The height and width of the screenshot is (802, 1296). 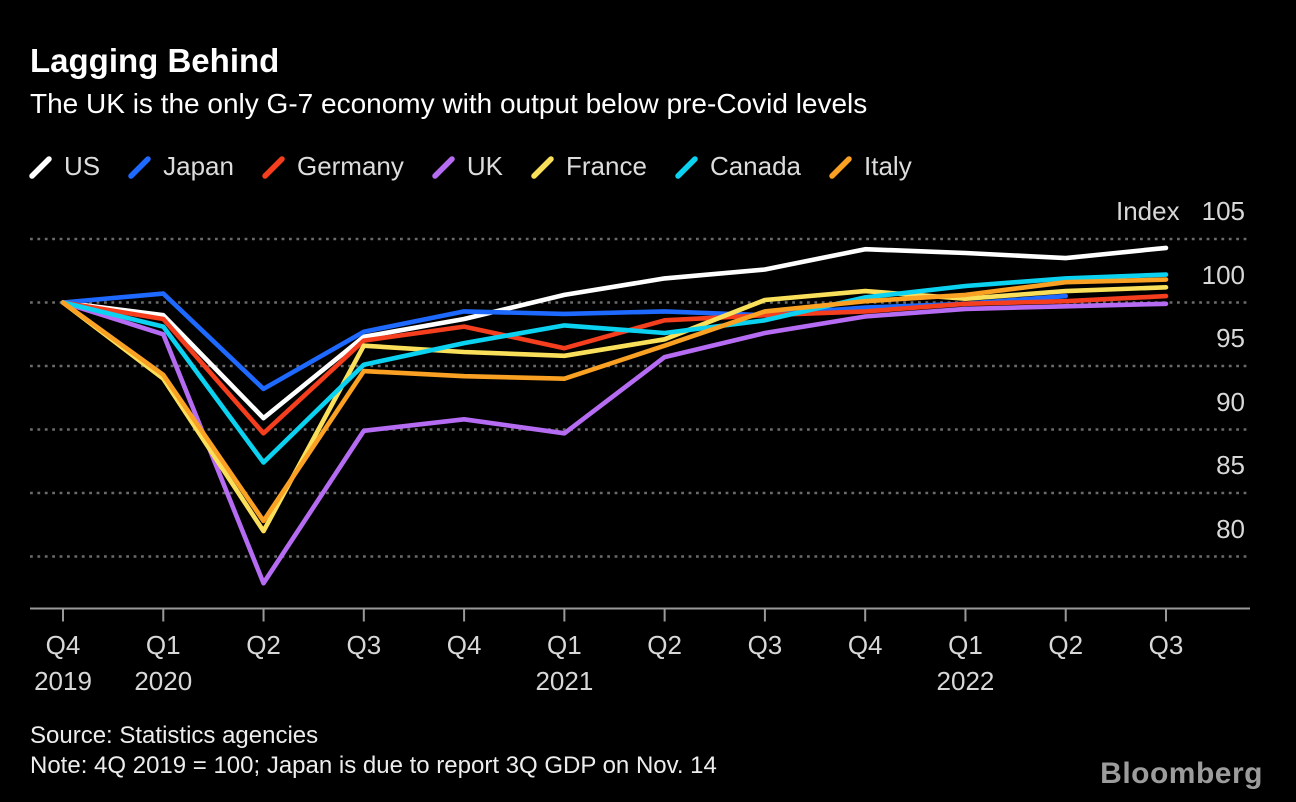 What do you see at coordinates (755, 166) in the screenshot?
I see `legend-label: Canada` at bounding box center [755, 166].